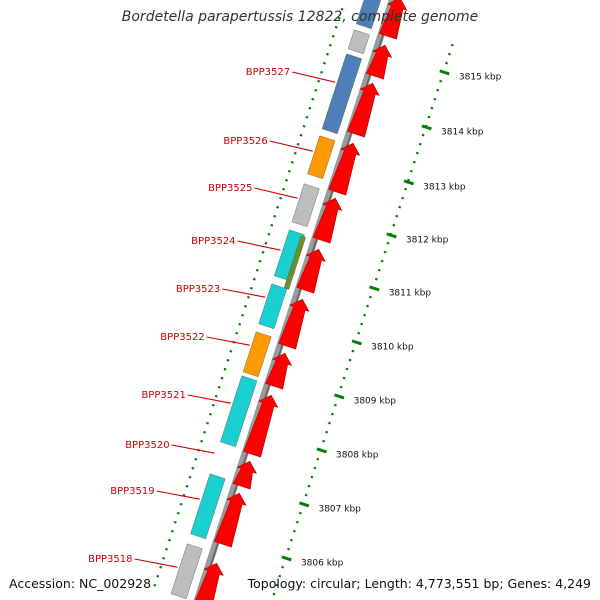 The width and height of the screenshot is (600, 600). What do you see at coordinates (245, 141) in the screenshot?
I see `gene-label: BPP3526` at bounding box center [245, 141].